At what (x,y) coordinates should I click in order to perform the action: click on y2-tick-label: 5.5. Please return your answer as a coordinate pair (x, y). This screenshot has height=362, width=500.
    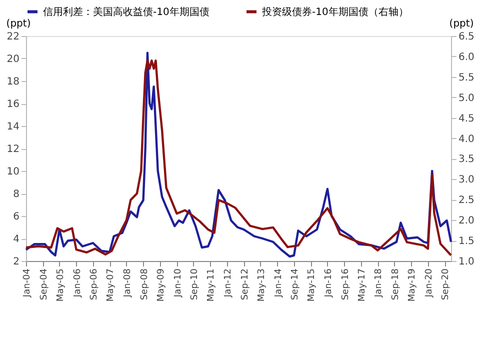
    Looking at the image, I should click on (466, 78).